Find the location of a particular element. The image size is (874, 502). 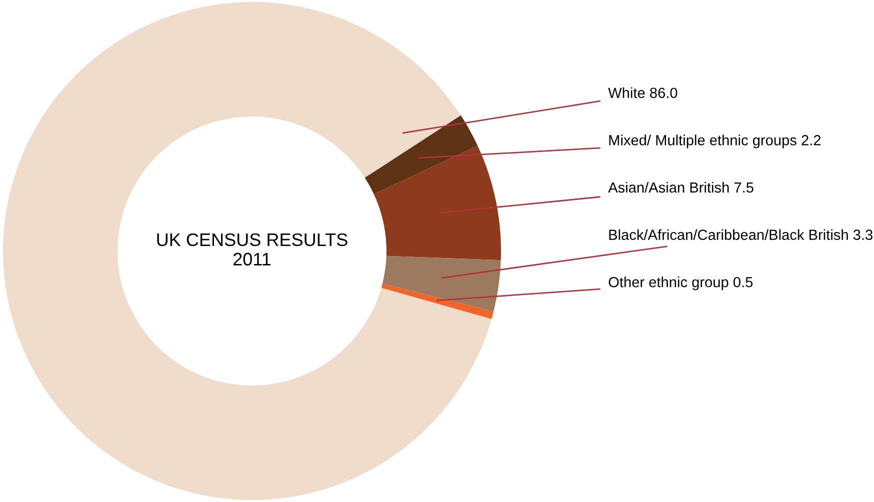

slice-label: Other ethnic group 0.5 is located at coordinates (680, 283).